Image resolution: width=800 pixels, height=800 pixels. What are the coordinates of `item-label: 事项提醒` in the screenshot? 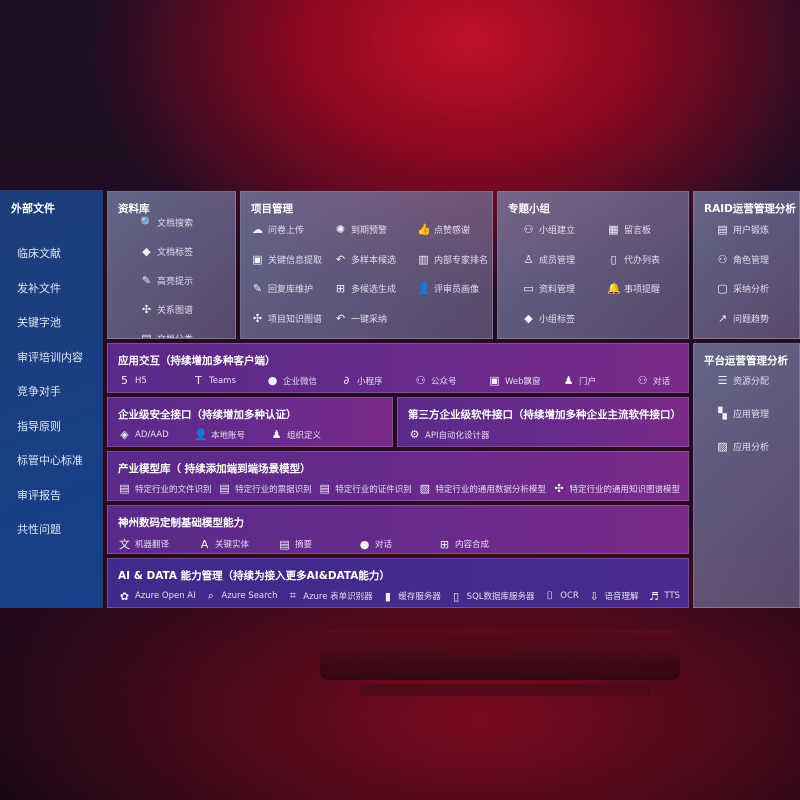 It's located at (642, 290).